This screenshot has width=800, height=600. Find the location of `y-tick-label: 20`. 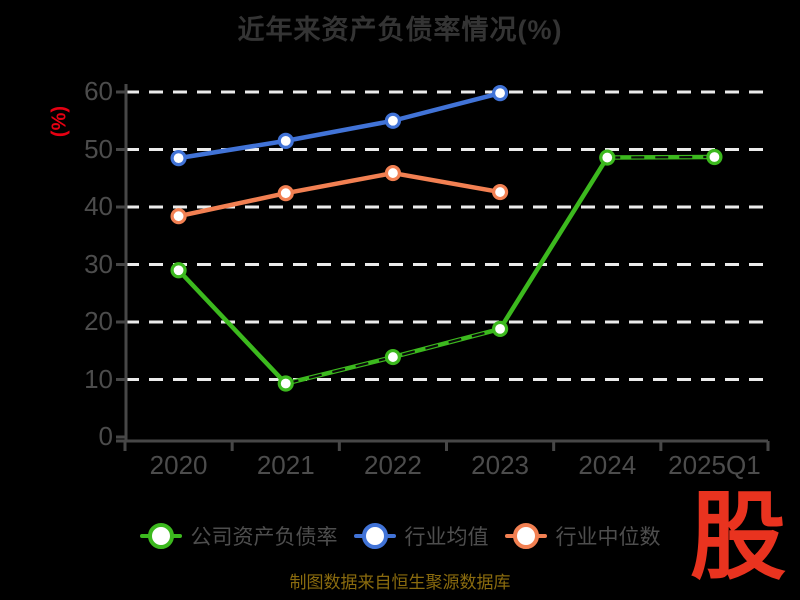

y-tick-label: 20 is located at coordinates (98, 320).